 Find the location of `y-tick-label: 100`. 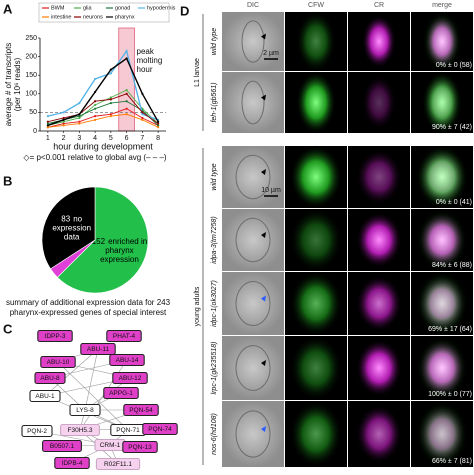

y-tick-label: 100 is located at coordinates (31, 94).